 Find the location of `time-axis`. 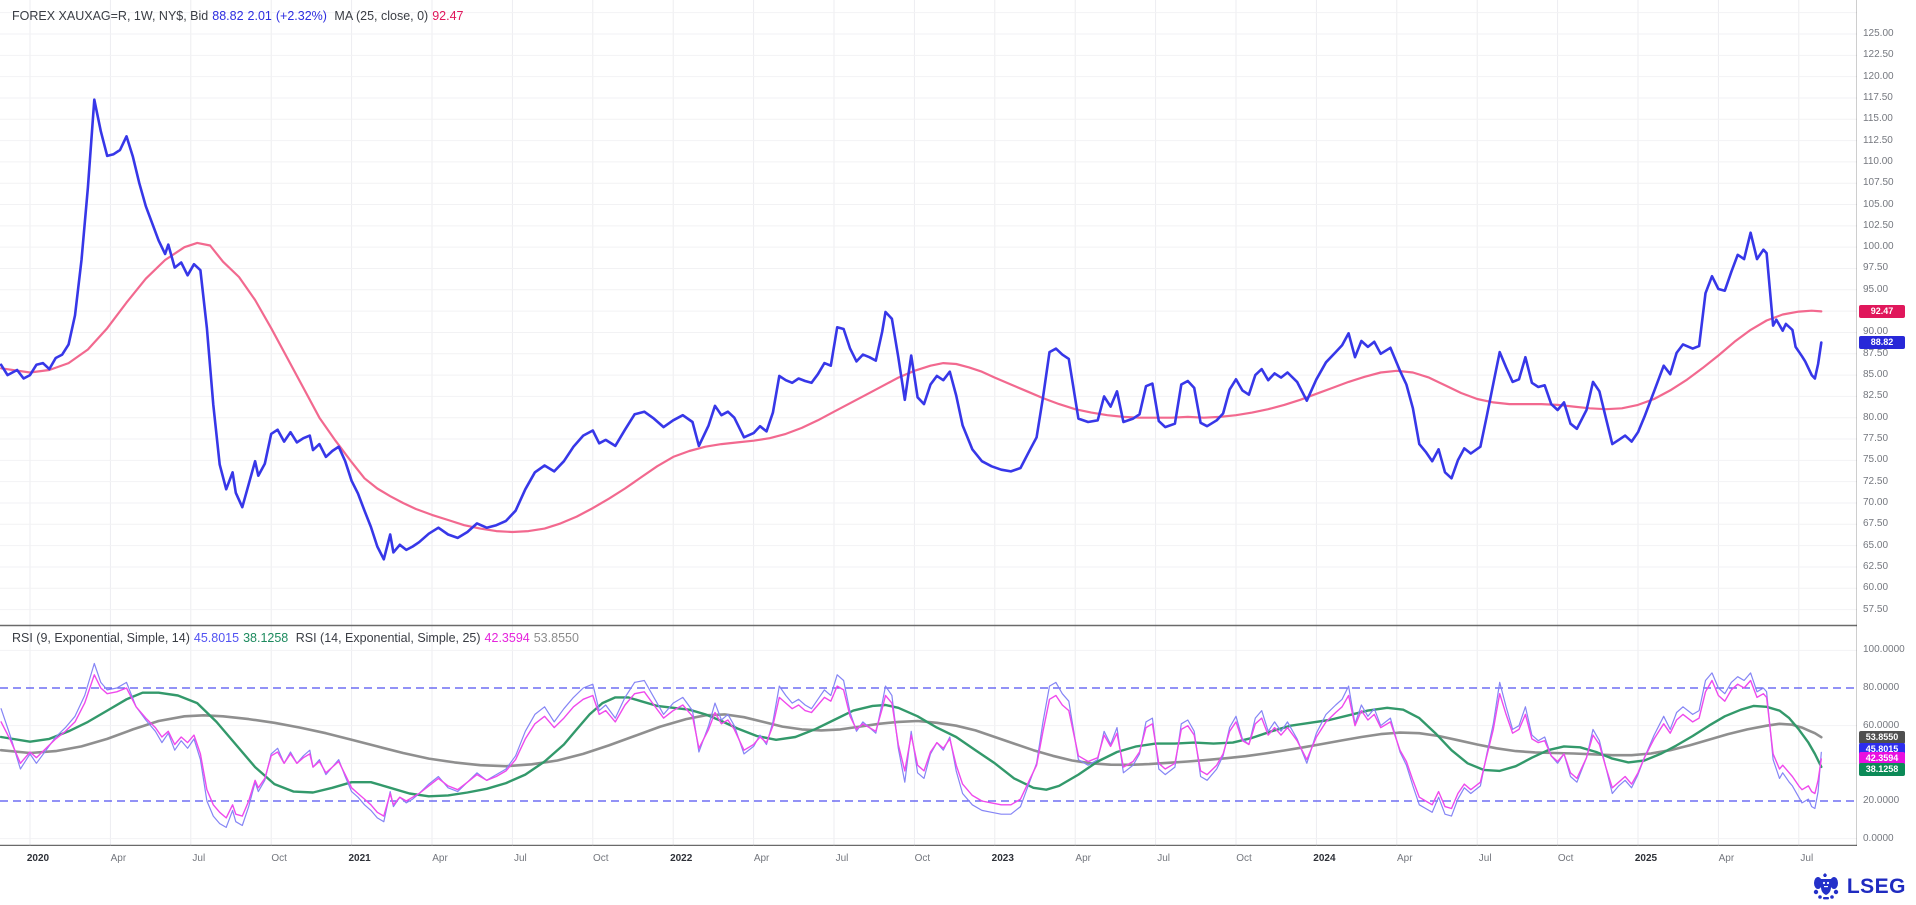

time-axis is located at coordinates (928, 863).